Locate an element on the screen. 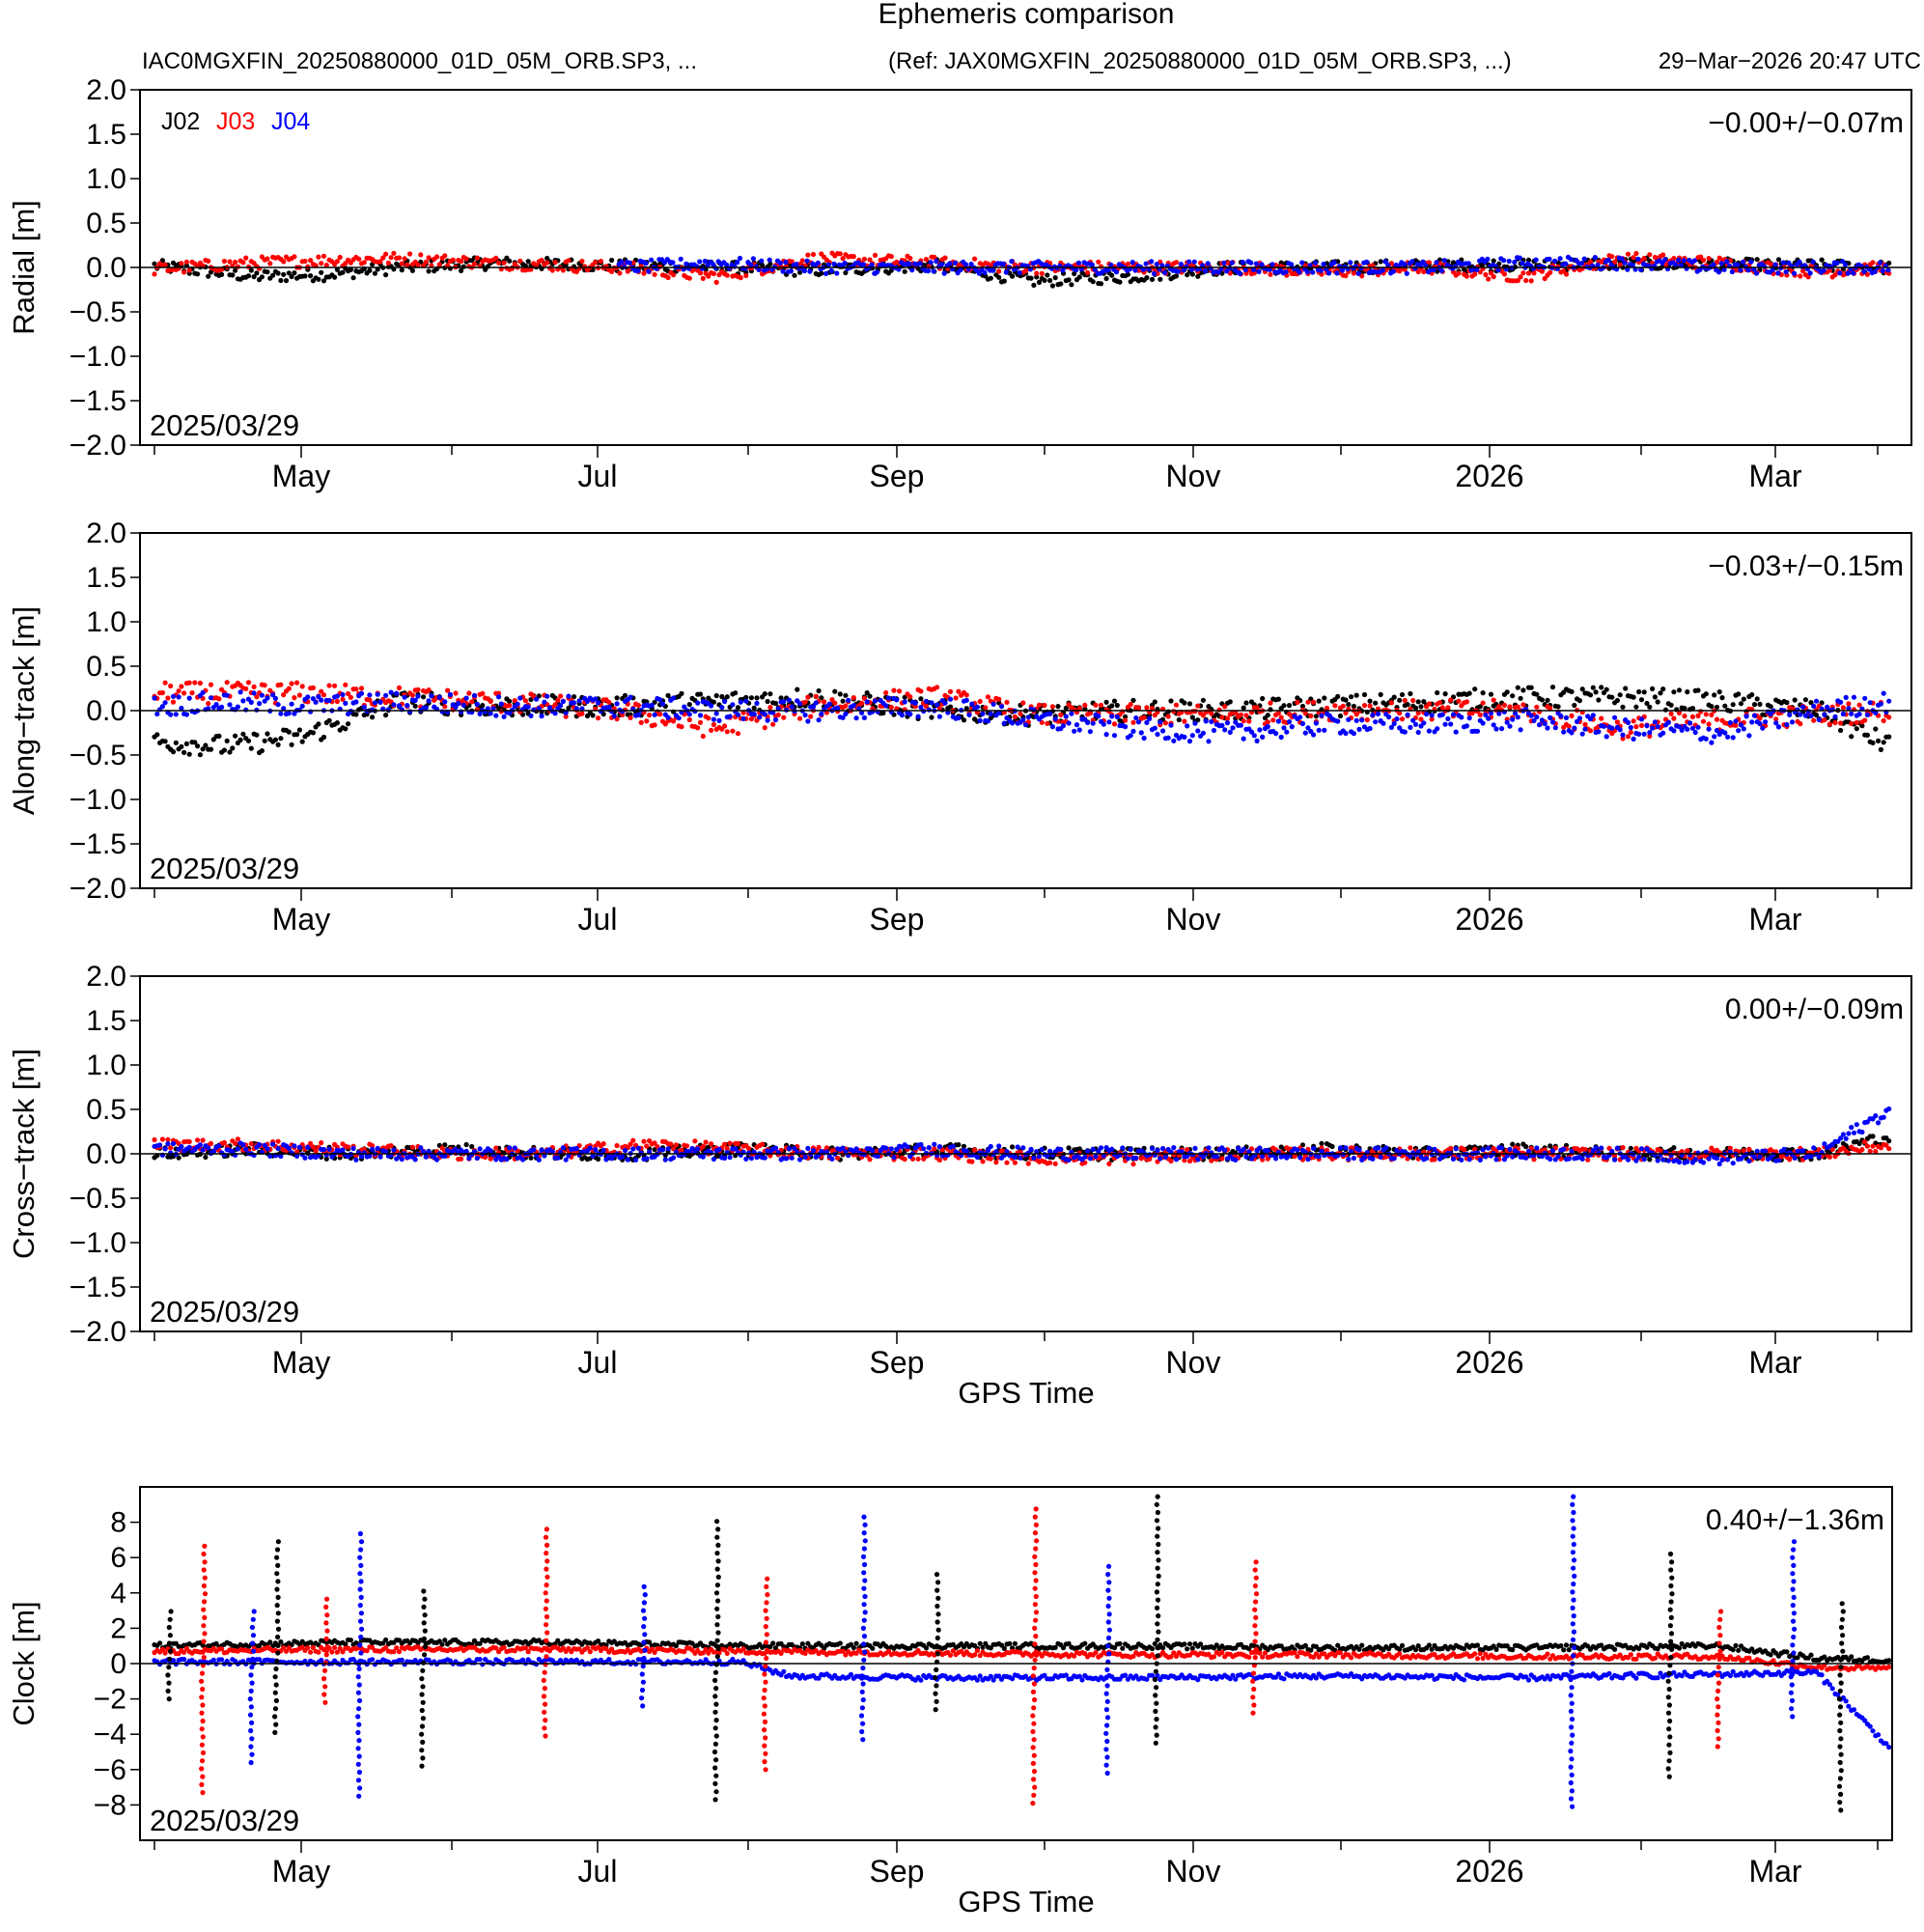 Image resolution: width=1924 pixels, height=1932 pixels. date-label: 2025/03/29 is located at coordinates (224, 425).